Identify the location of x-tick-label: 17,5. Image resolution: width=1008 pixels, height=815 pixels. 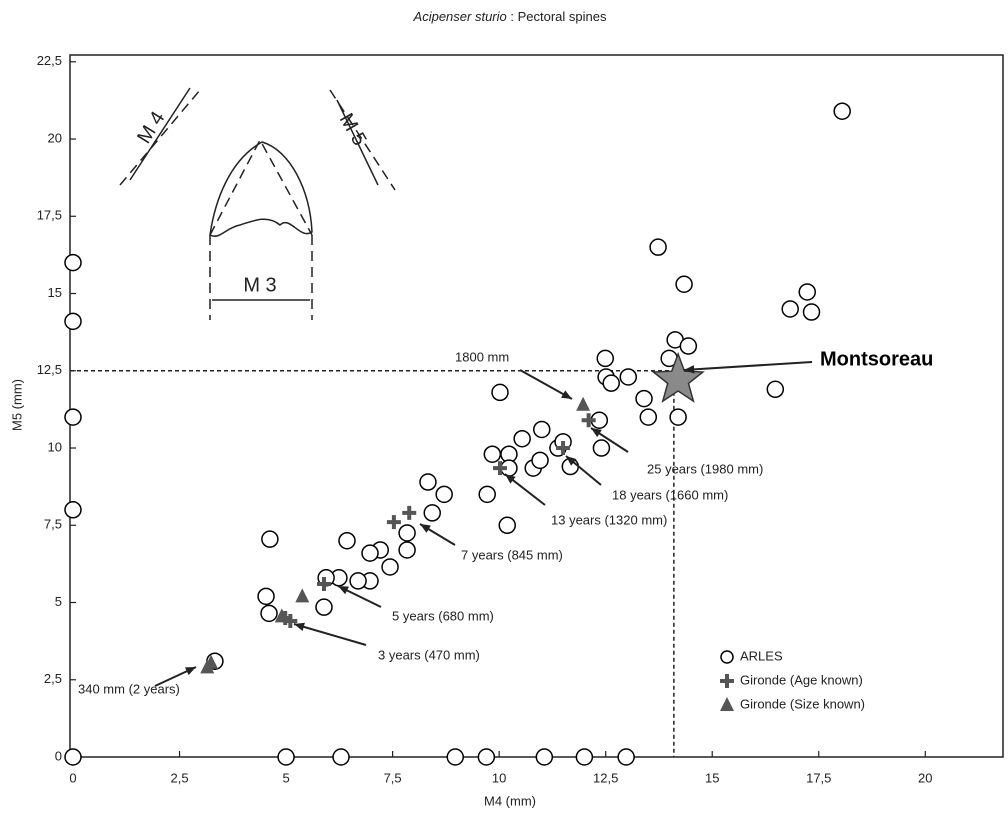
(818, 777).